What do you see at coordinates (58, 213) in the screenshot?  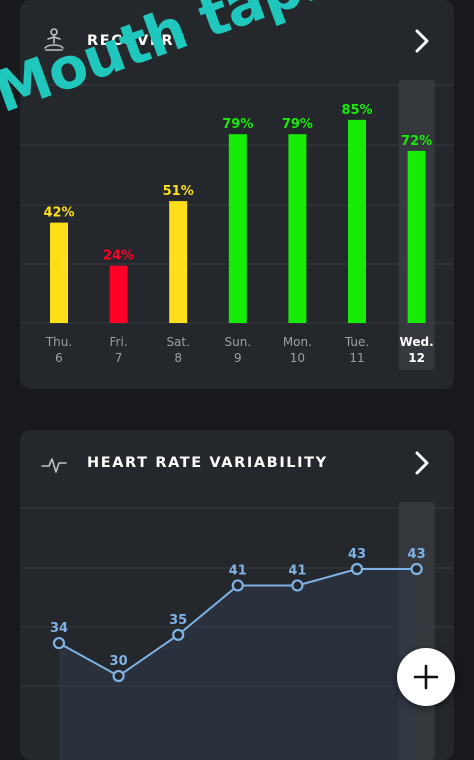 I see `recovery-value-label: 42%` at bounding box center [58, 213].